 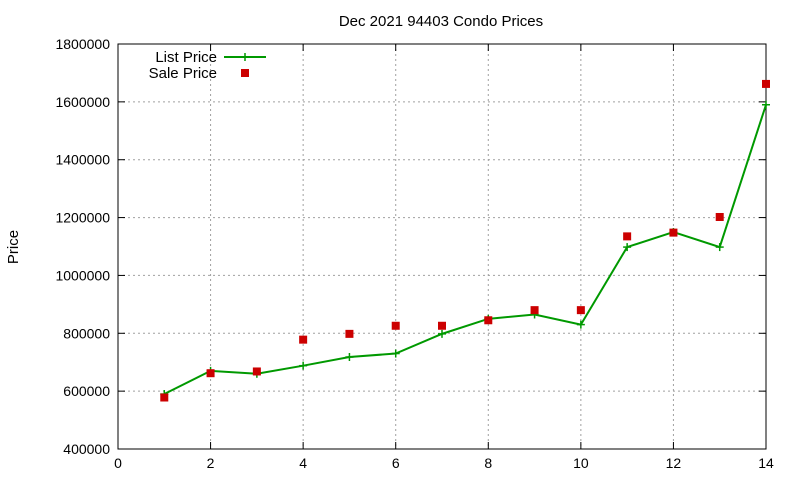 I want to click on x-tick-label: 10, so click(x=581, y=463).